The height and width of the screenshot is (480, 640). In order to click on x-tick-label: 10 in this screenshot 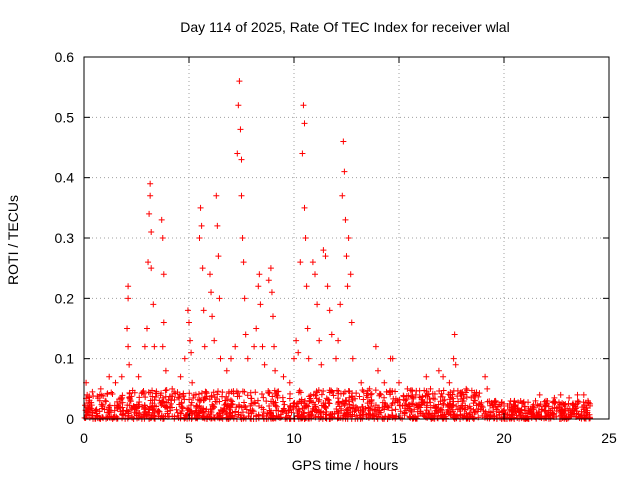, I will do `click(294, 438)`.